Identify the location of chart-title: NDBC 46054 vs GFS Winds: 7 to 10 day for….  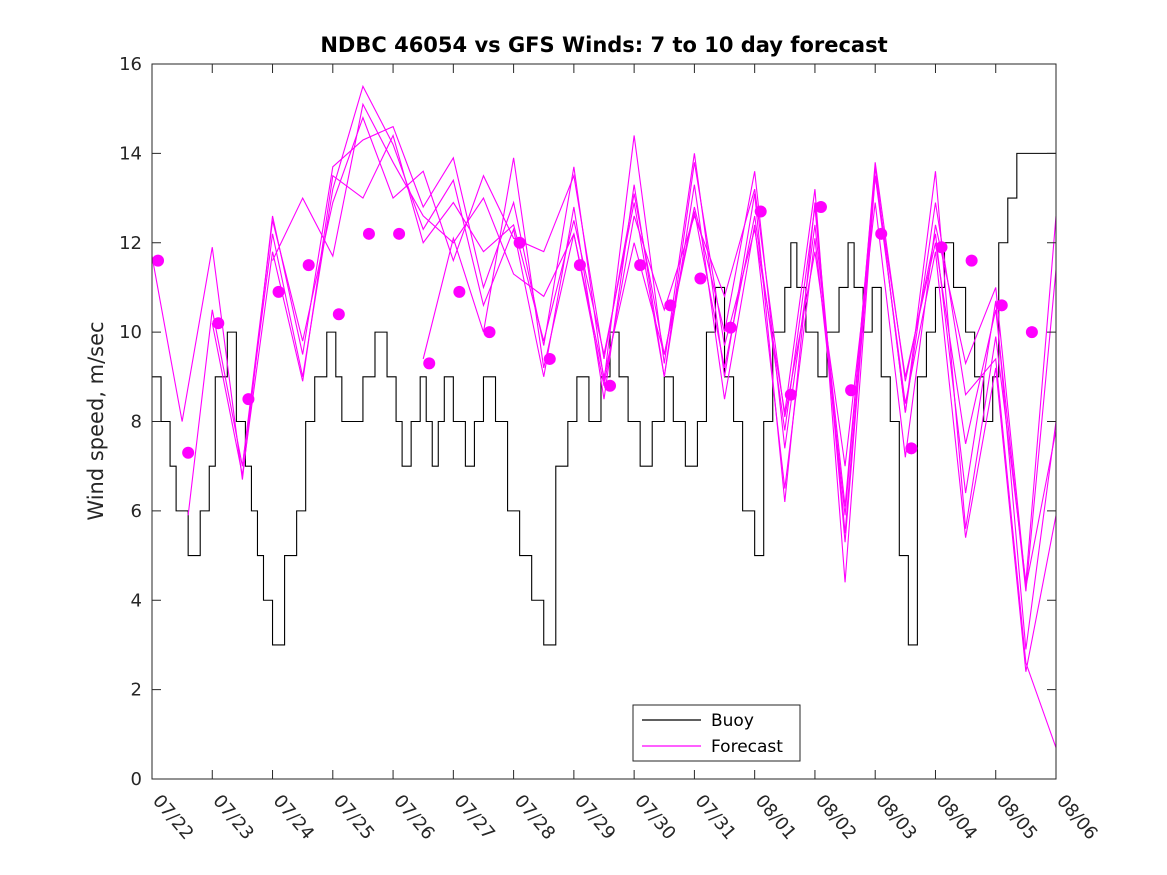
(603, 45).